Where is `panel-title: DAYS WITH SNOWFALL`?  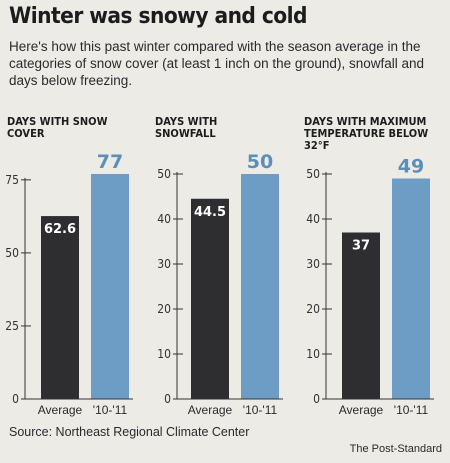 panel-title: DAYS WITH SNOWFALL is located at coordinates (186, 127).